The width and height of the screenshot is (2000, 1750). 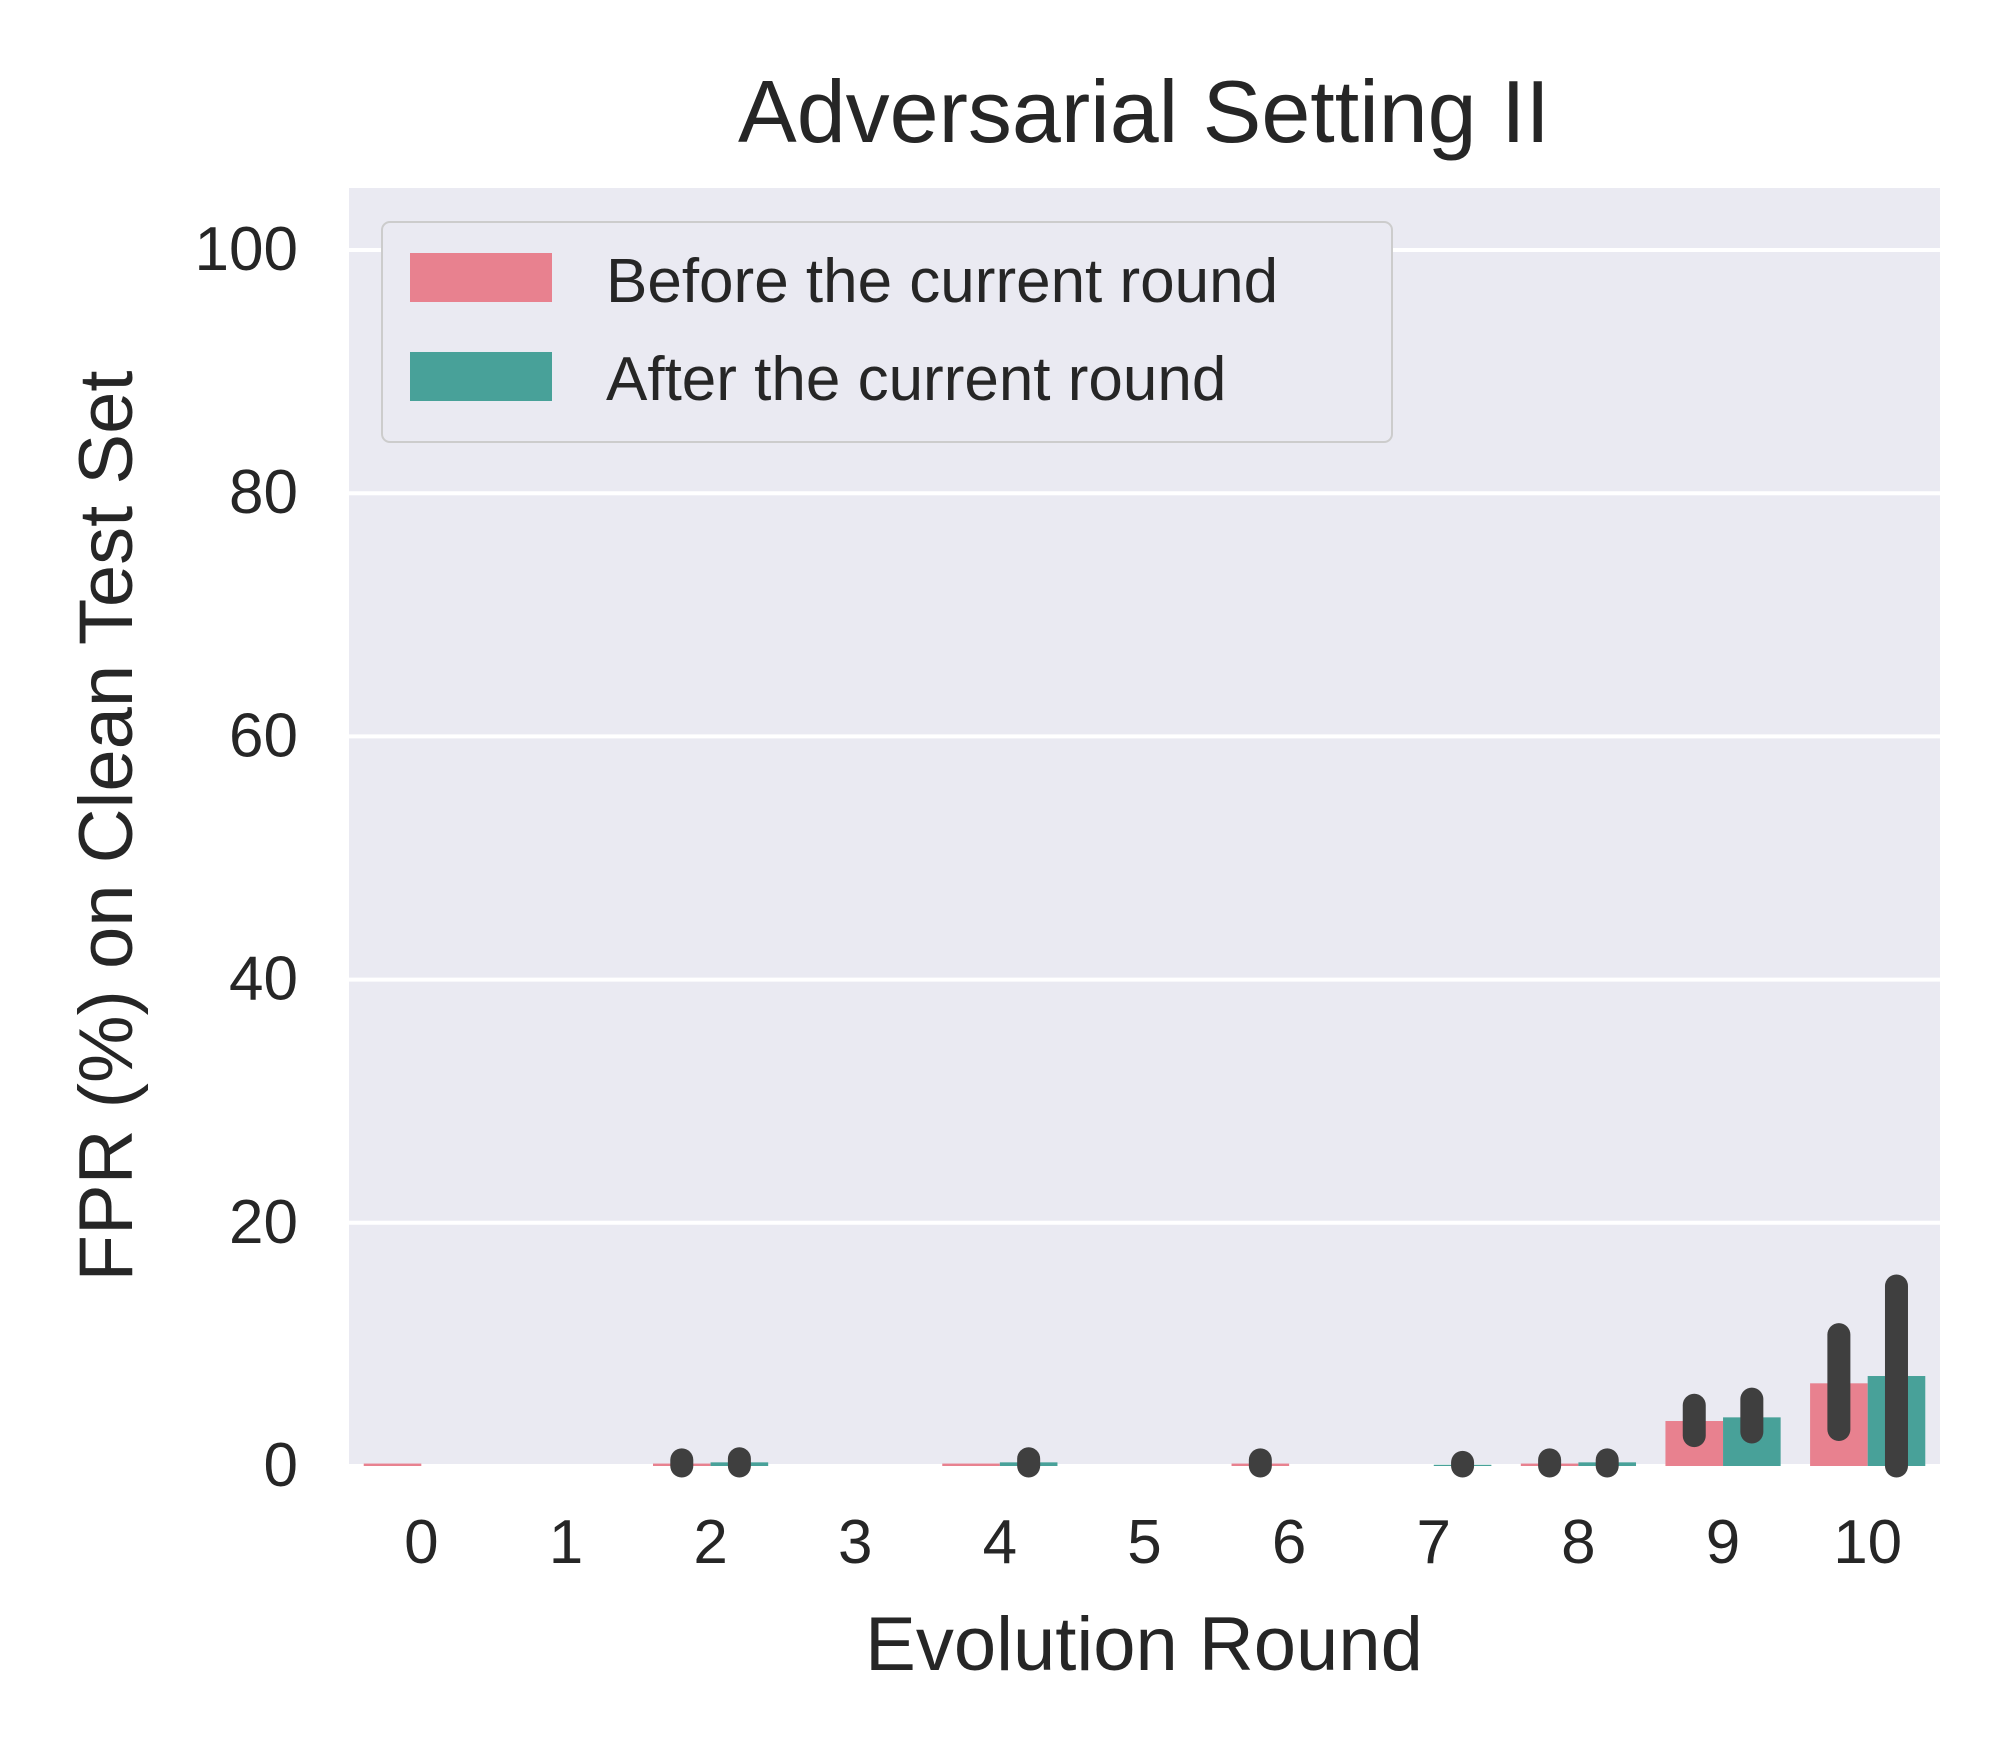 I want to click on x-axis-ticks: 0 1 2 3 4 5 6 7 8 9 10, so click(x=1153, y=1542).